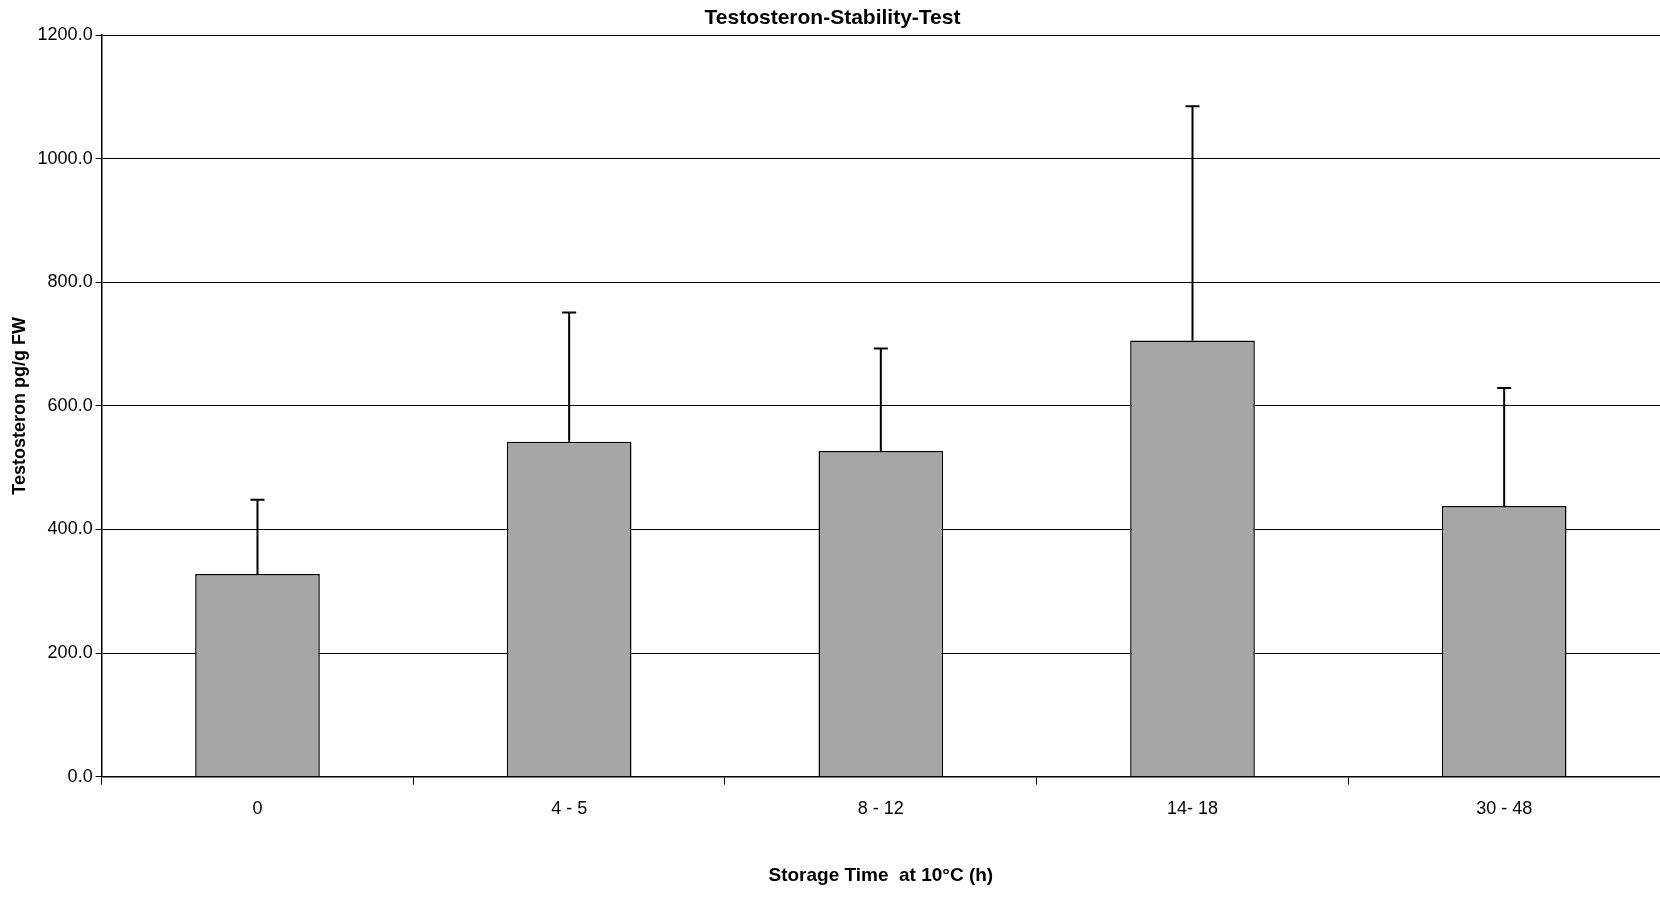 The image size is (1660, 901). What do you see at coordinates (70, 404) in the screenshot?
I see `y-tick-label: 600.0` at bounding box center [70, 404].